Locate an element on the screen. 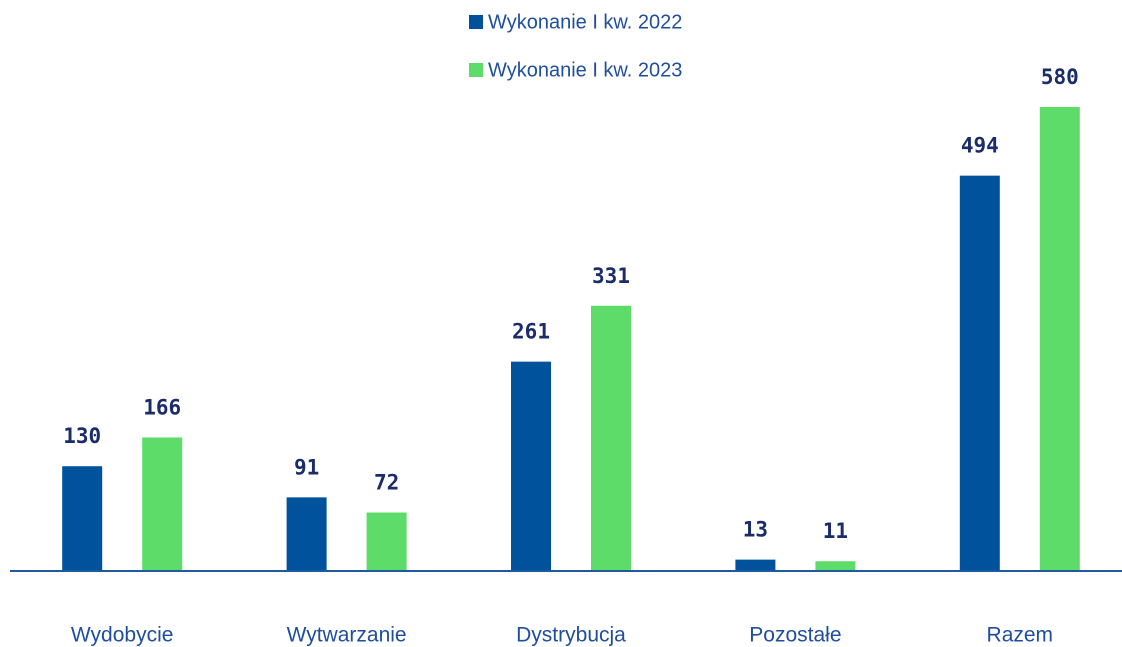 Image resolution: width=1122 pixels, height=647 pixels. value-label: 130 is located at coordinates (82, 436).